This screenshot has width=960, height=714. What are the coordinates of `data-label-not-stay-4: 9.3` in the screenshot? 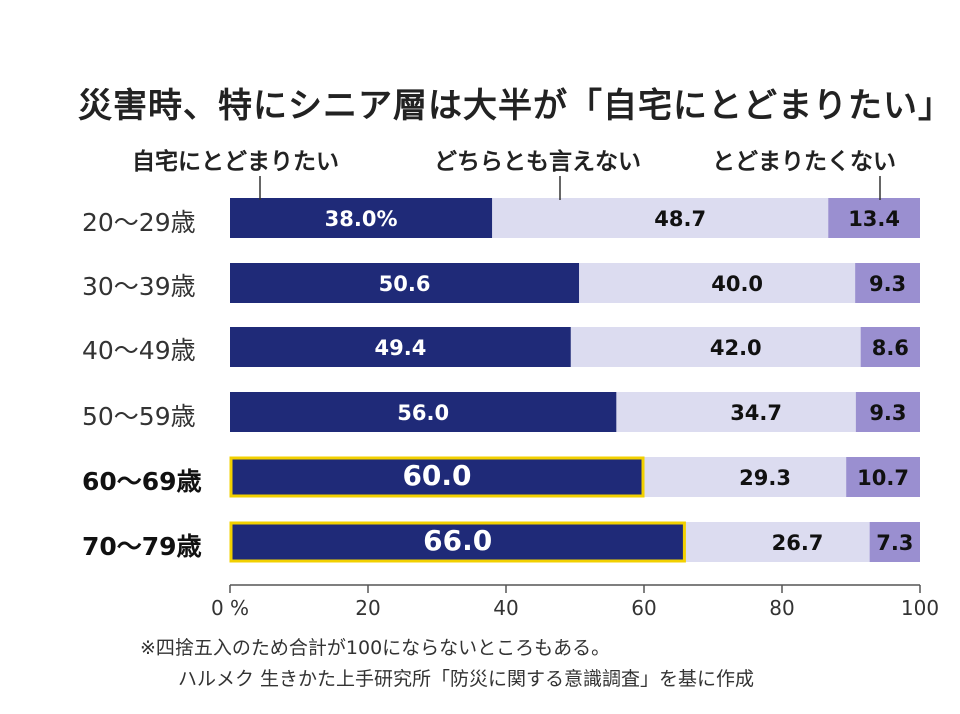 It's located at (887, 413).